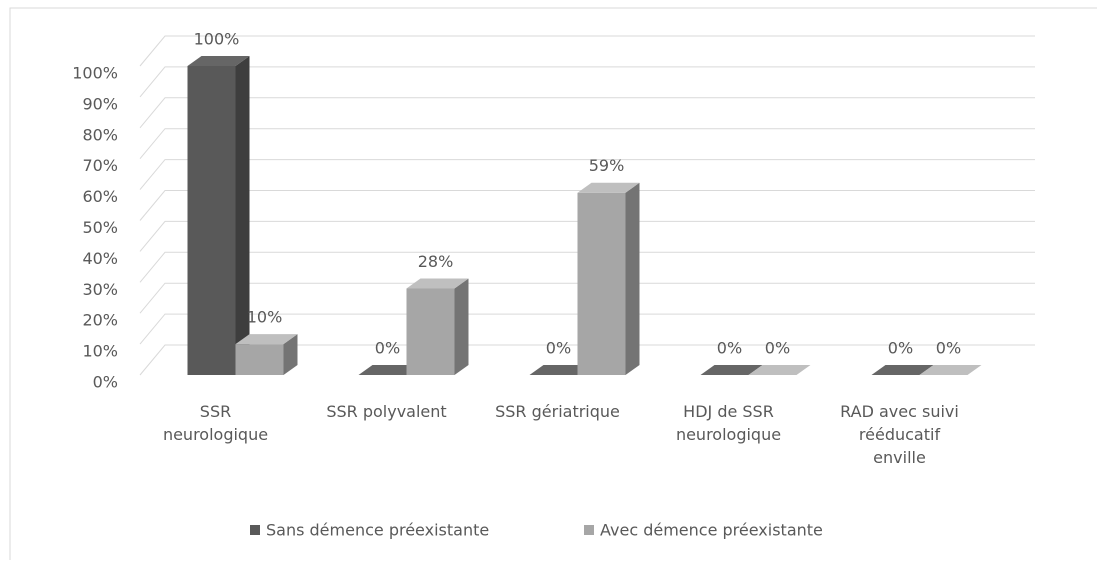  I want to click on x-tick-label: SSR gériatrique, so click(557, 411).